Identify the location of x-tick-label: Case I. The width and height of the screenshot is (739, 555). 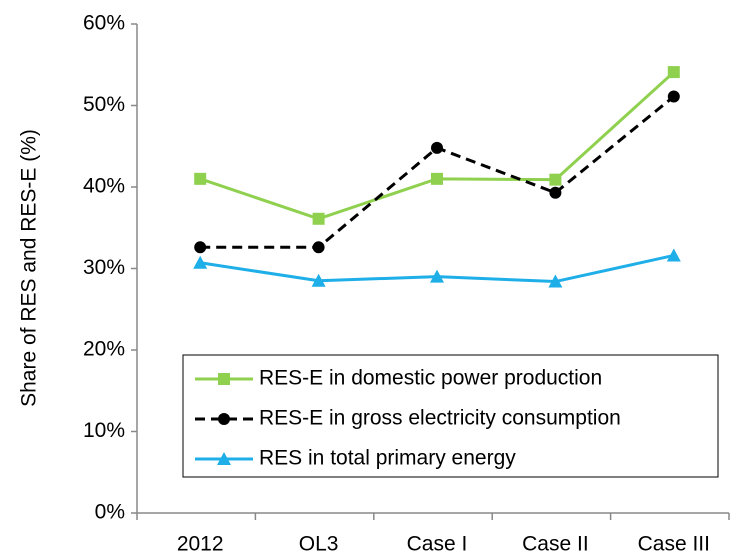
(437, 544).